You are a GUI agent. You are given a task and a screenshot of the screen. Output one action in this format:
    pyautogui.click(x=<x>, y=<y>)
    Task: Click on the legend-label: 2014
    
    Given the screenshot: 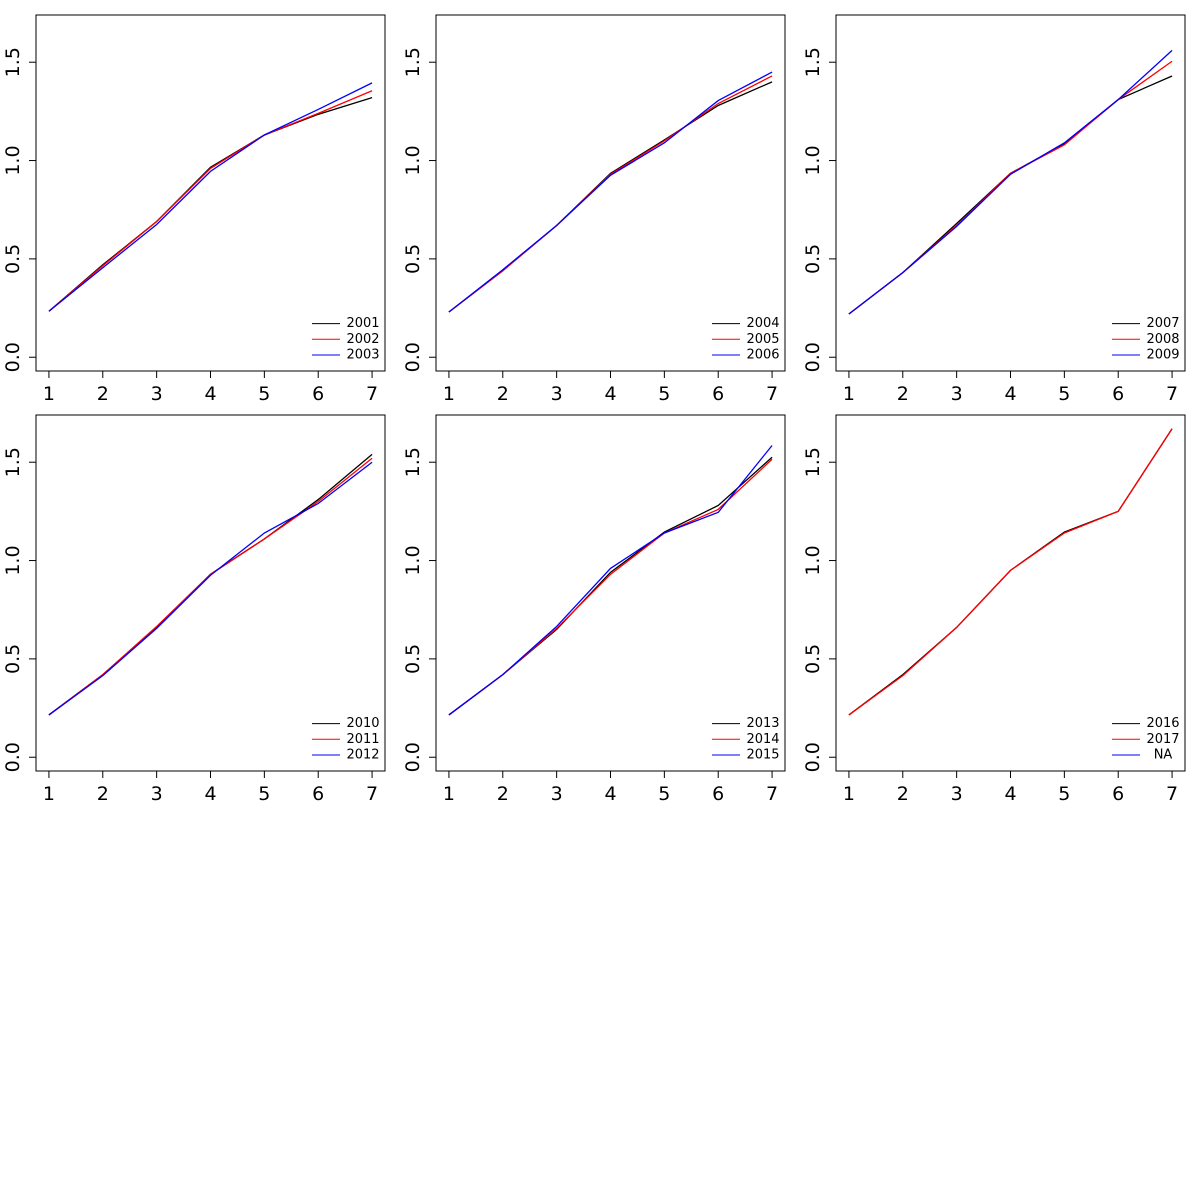 What is the action you would take?
    pyautogui.click(x=762, y=739)
    